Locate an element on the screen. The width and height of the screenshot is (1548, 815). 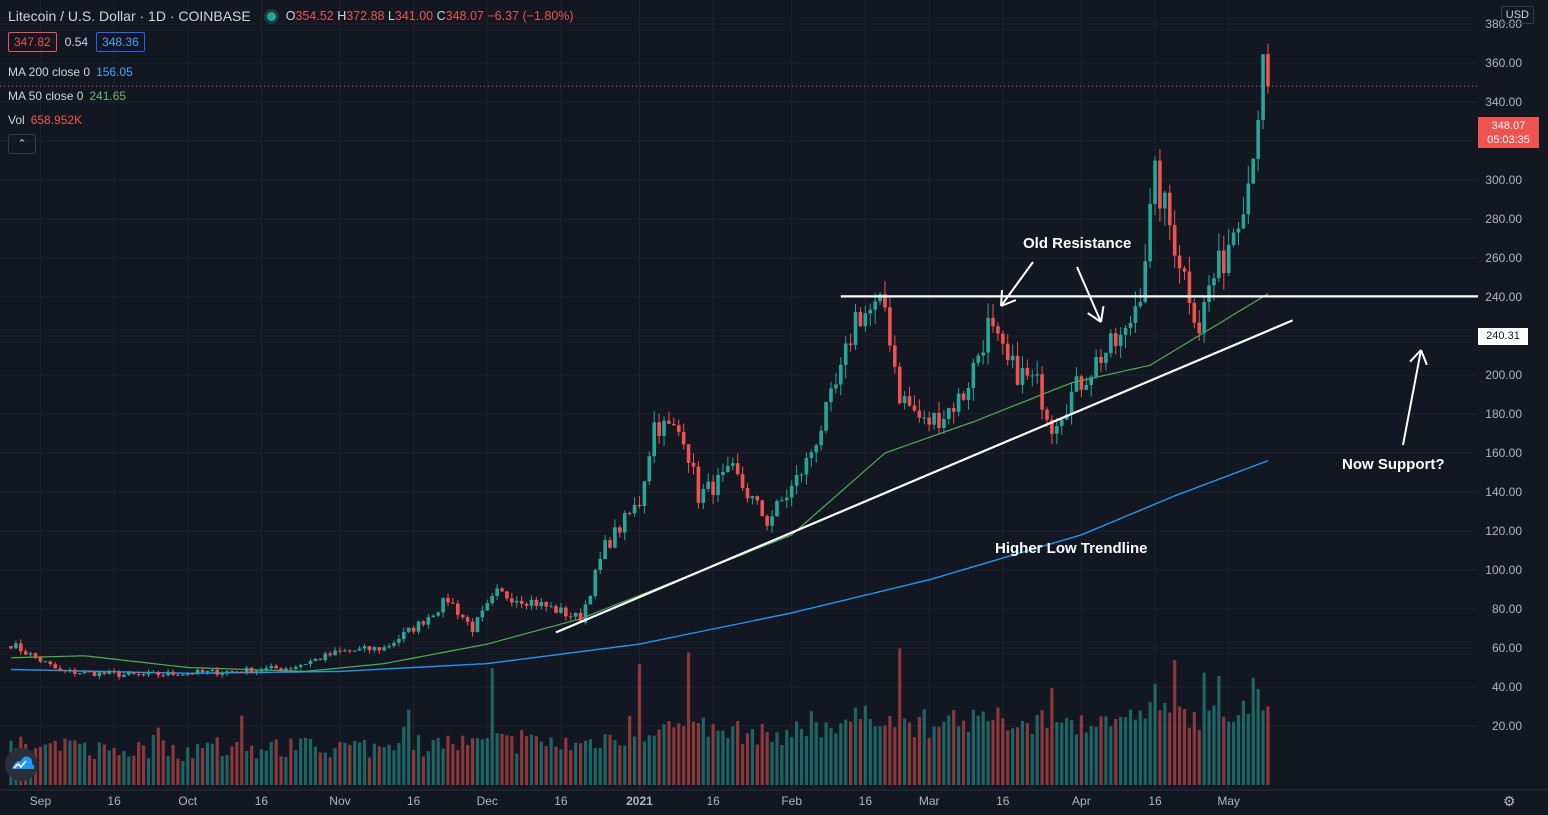
time-axis-label: 16 is located at coordinates (1155, 801).